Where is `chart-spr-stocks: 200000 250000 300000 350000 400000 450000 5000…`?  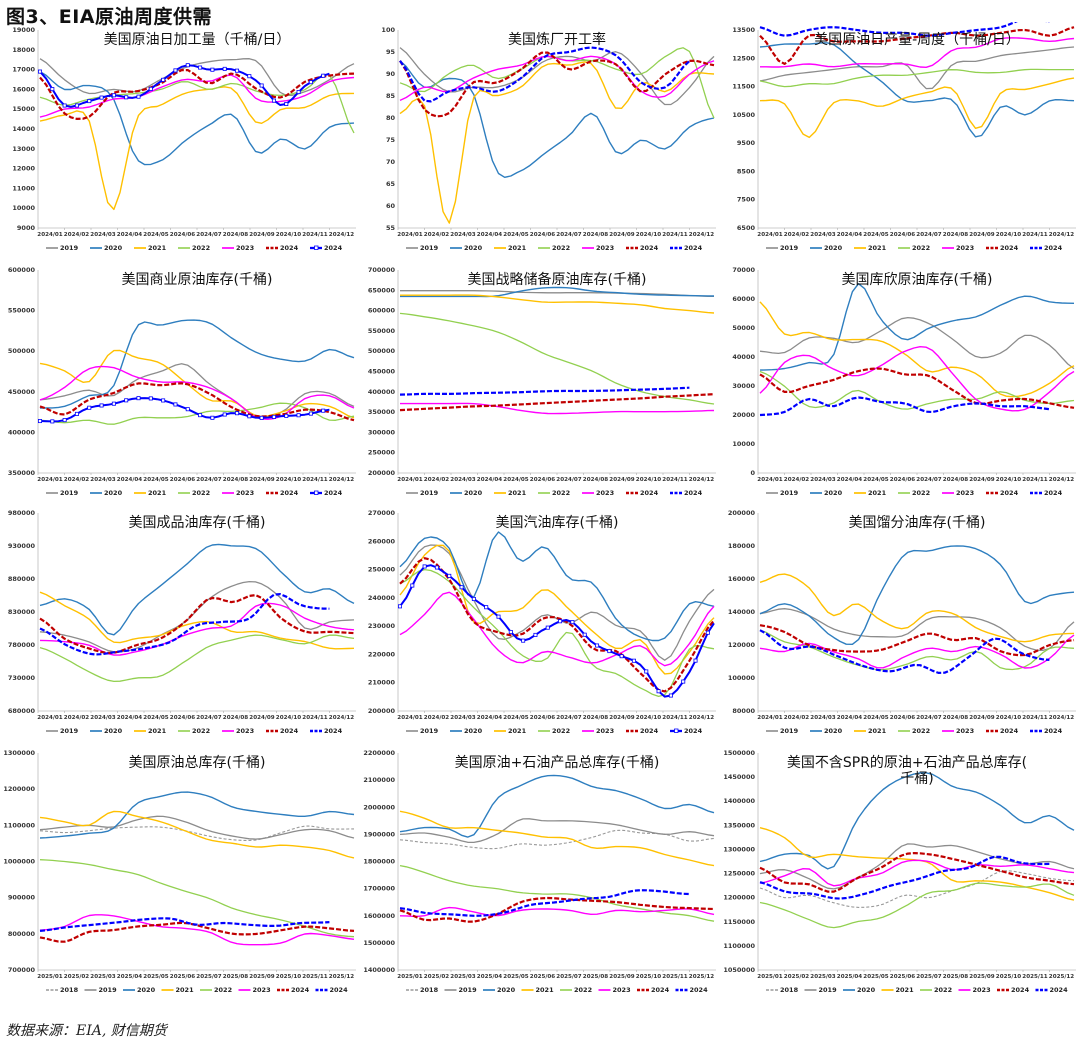 chart-spr-stocks: 200000 250000 300000 350000 400000 450000 5000… is located at coordinates (540, 384).